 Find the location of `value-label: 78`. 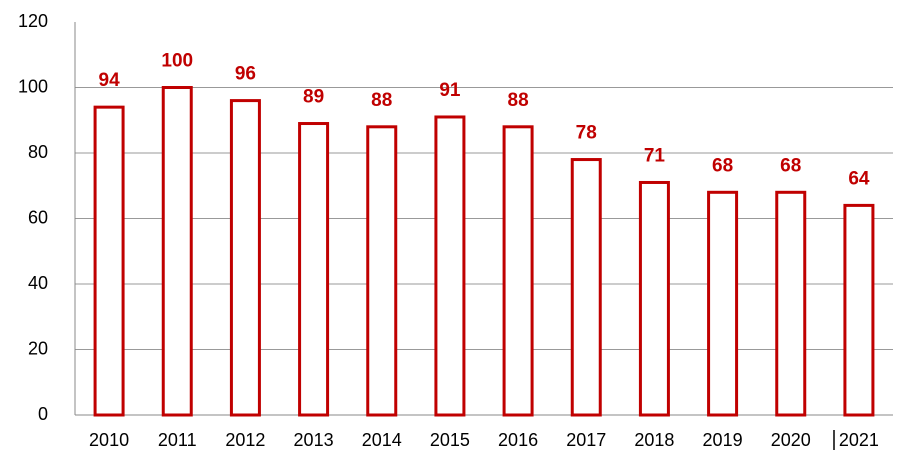

value-label: 78 is located at coordinates (586, 133).